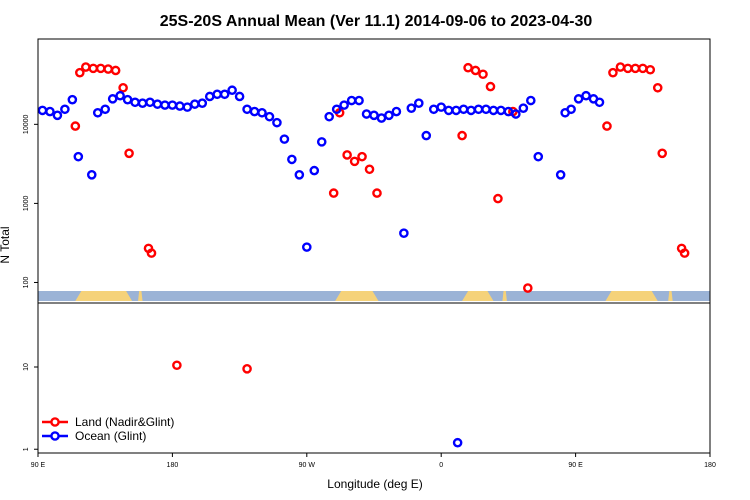 The width and height of the screenshot is (750, 500). Describe the element at coordinates (26, 367) in the screenshot. I see `y-tick-label: 10` at that location.